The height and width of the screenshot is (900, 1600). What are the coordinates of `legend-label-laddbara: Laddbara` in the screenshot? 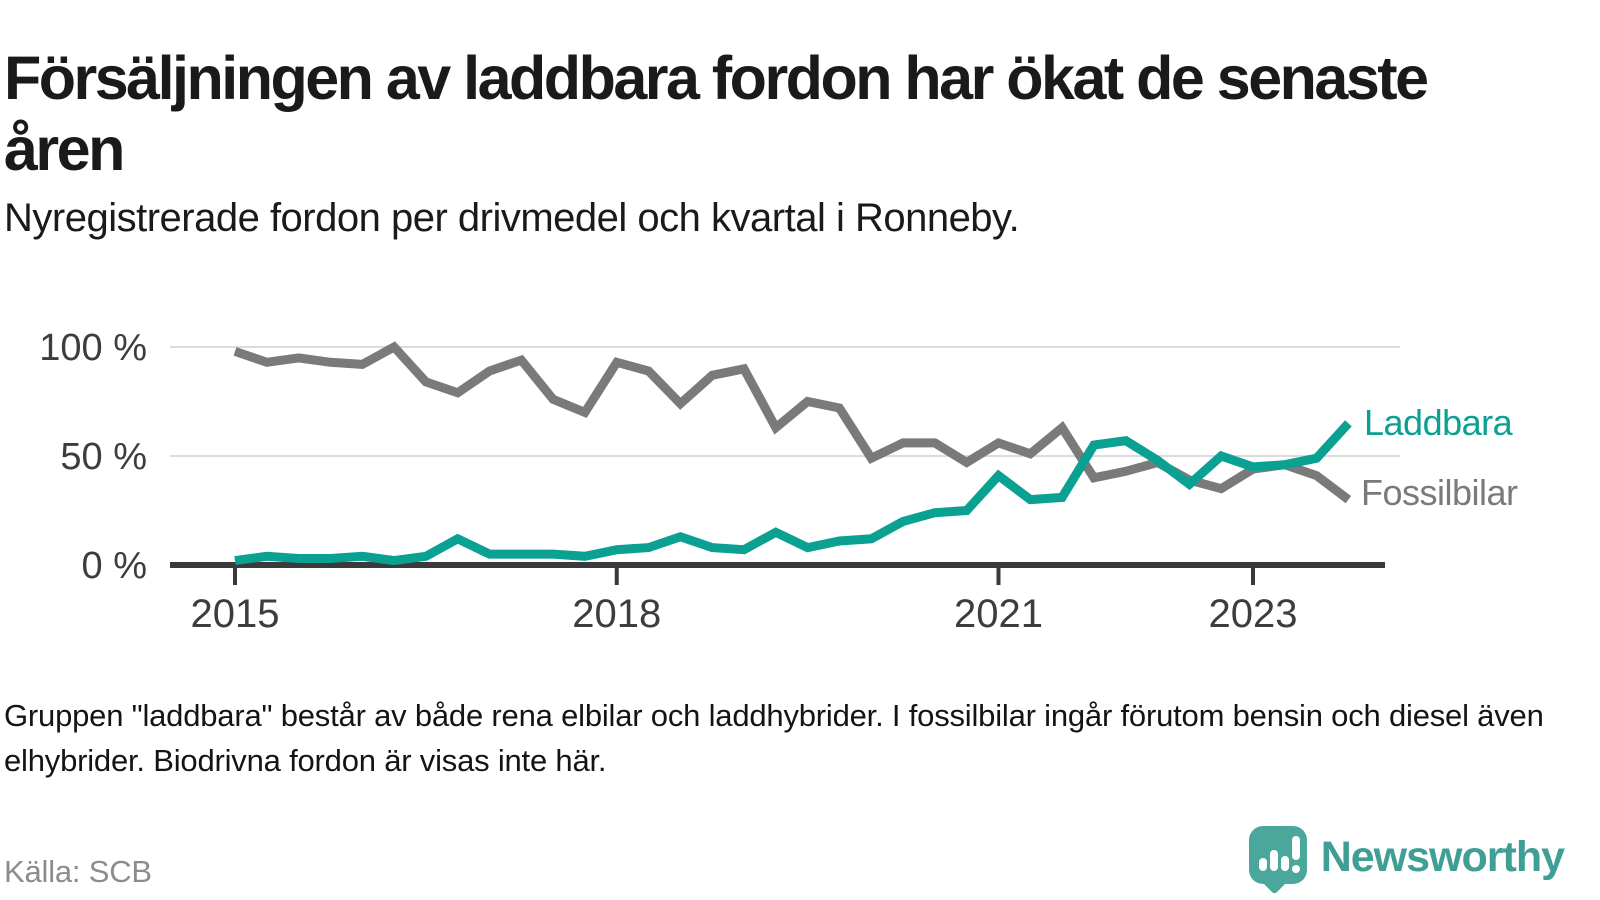 It's located at (1438, 422).